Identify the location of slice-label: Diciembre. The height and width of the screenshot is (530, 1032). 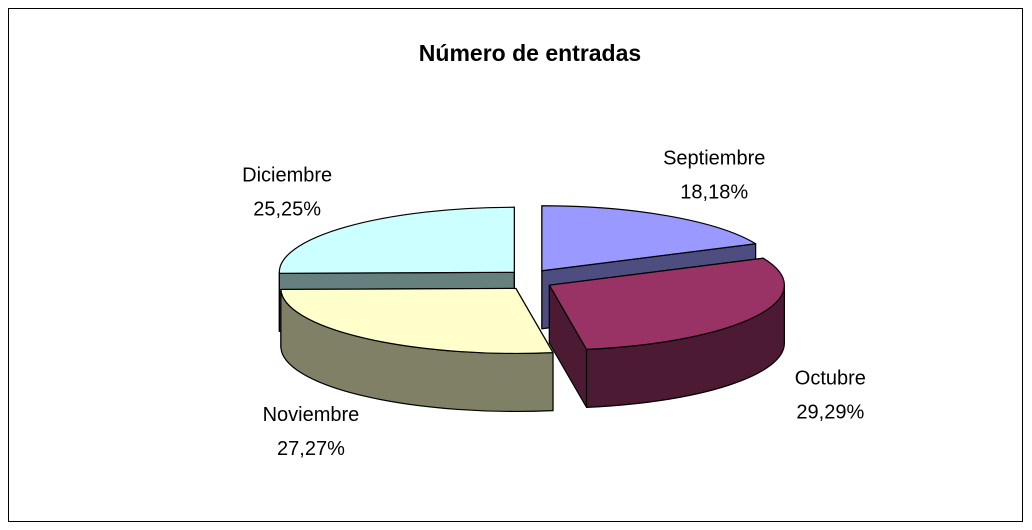
(287, 176).